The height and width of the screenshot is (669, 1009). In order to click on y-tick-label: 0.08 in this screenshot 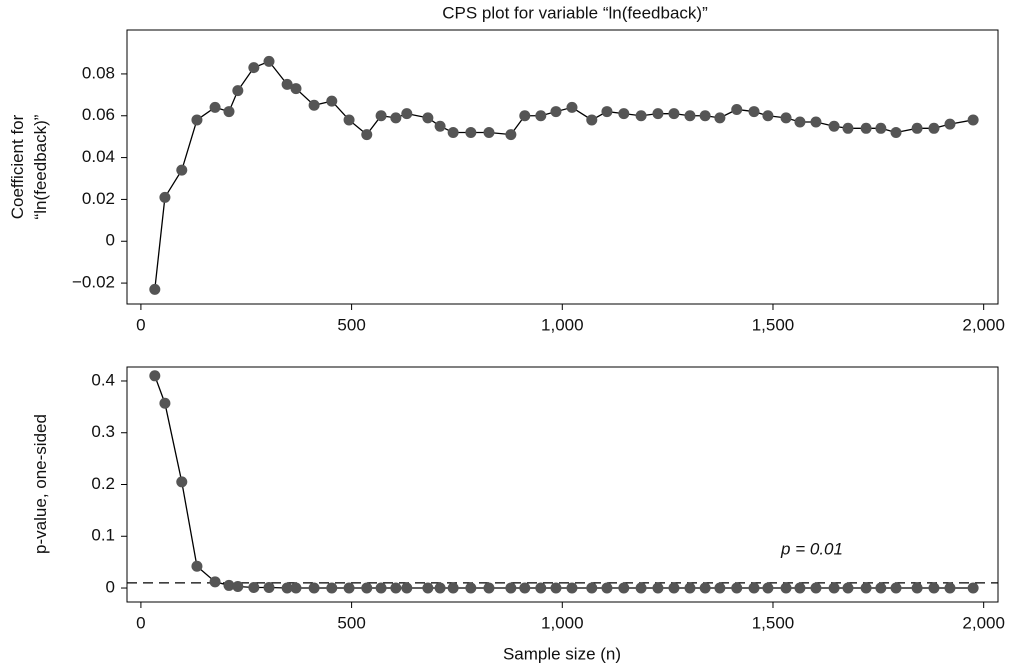, I will do `click(98, 72)`.